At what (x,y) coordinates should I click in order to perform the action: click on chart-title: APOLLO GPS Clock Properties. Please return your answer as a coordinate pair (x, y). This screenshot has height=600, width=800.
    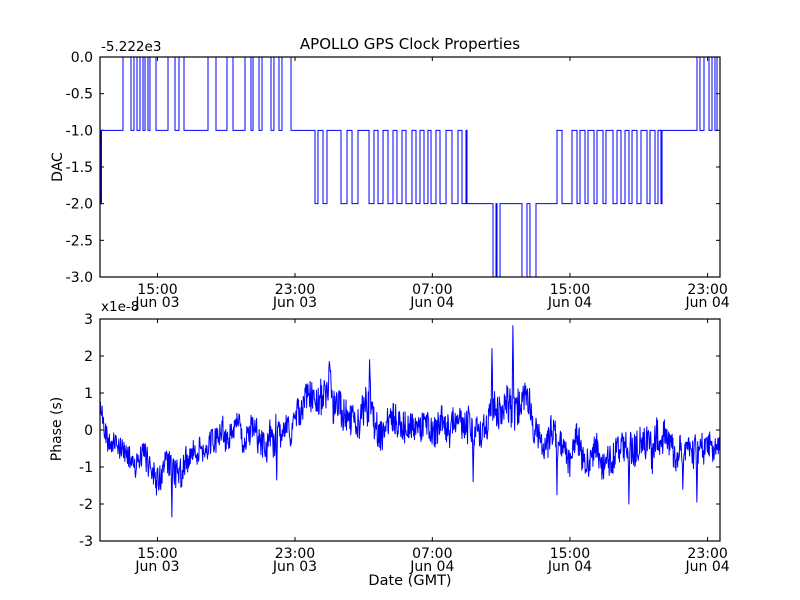
    Looking at the image, I should click on (410, 44).